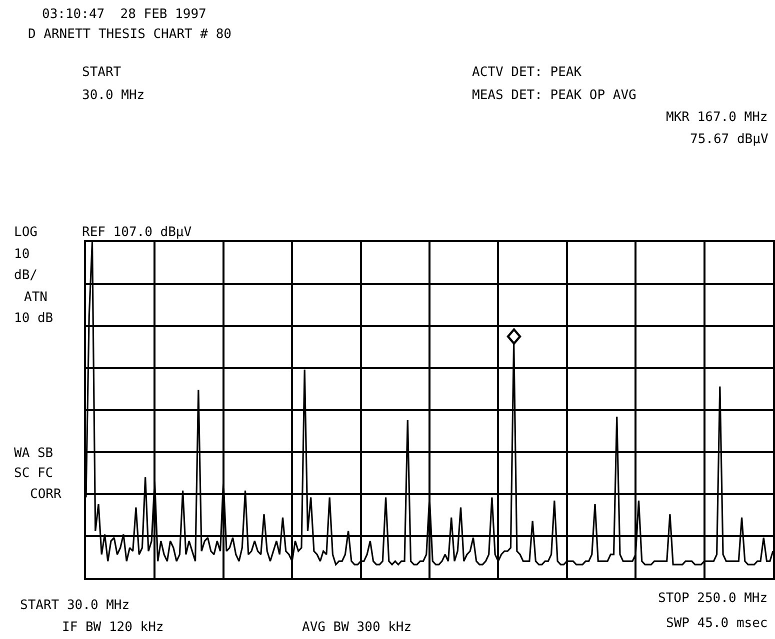 The width and height of the screenshot is (775, 639). What do you see at coordinates (34, 318) in the screenshot?
I see `text: 10 dB` at bounding box center [34, 318].